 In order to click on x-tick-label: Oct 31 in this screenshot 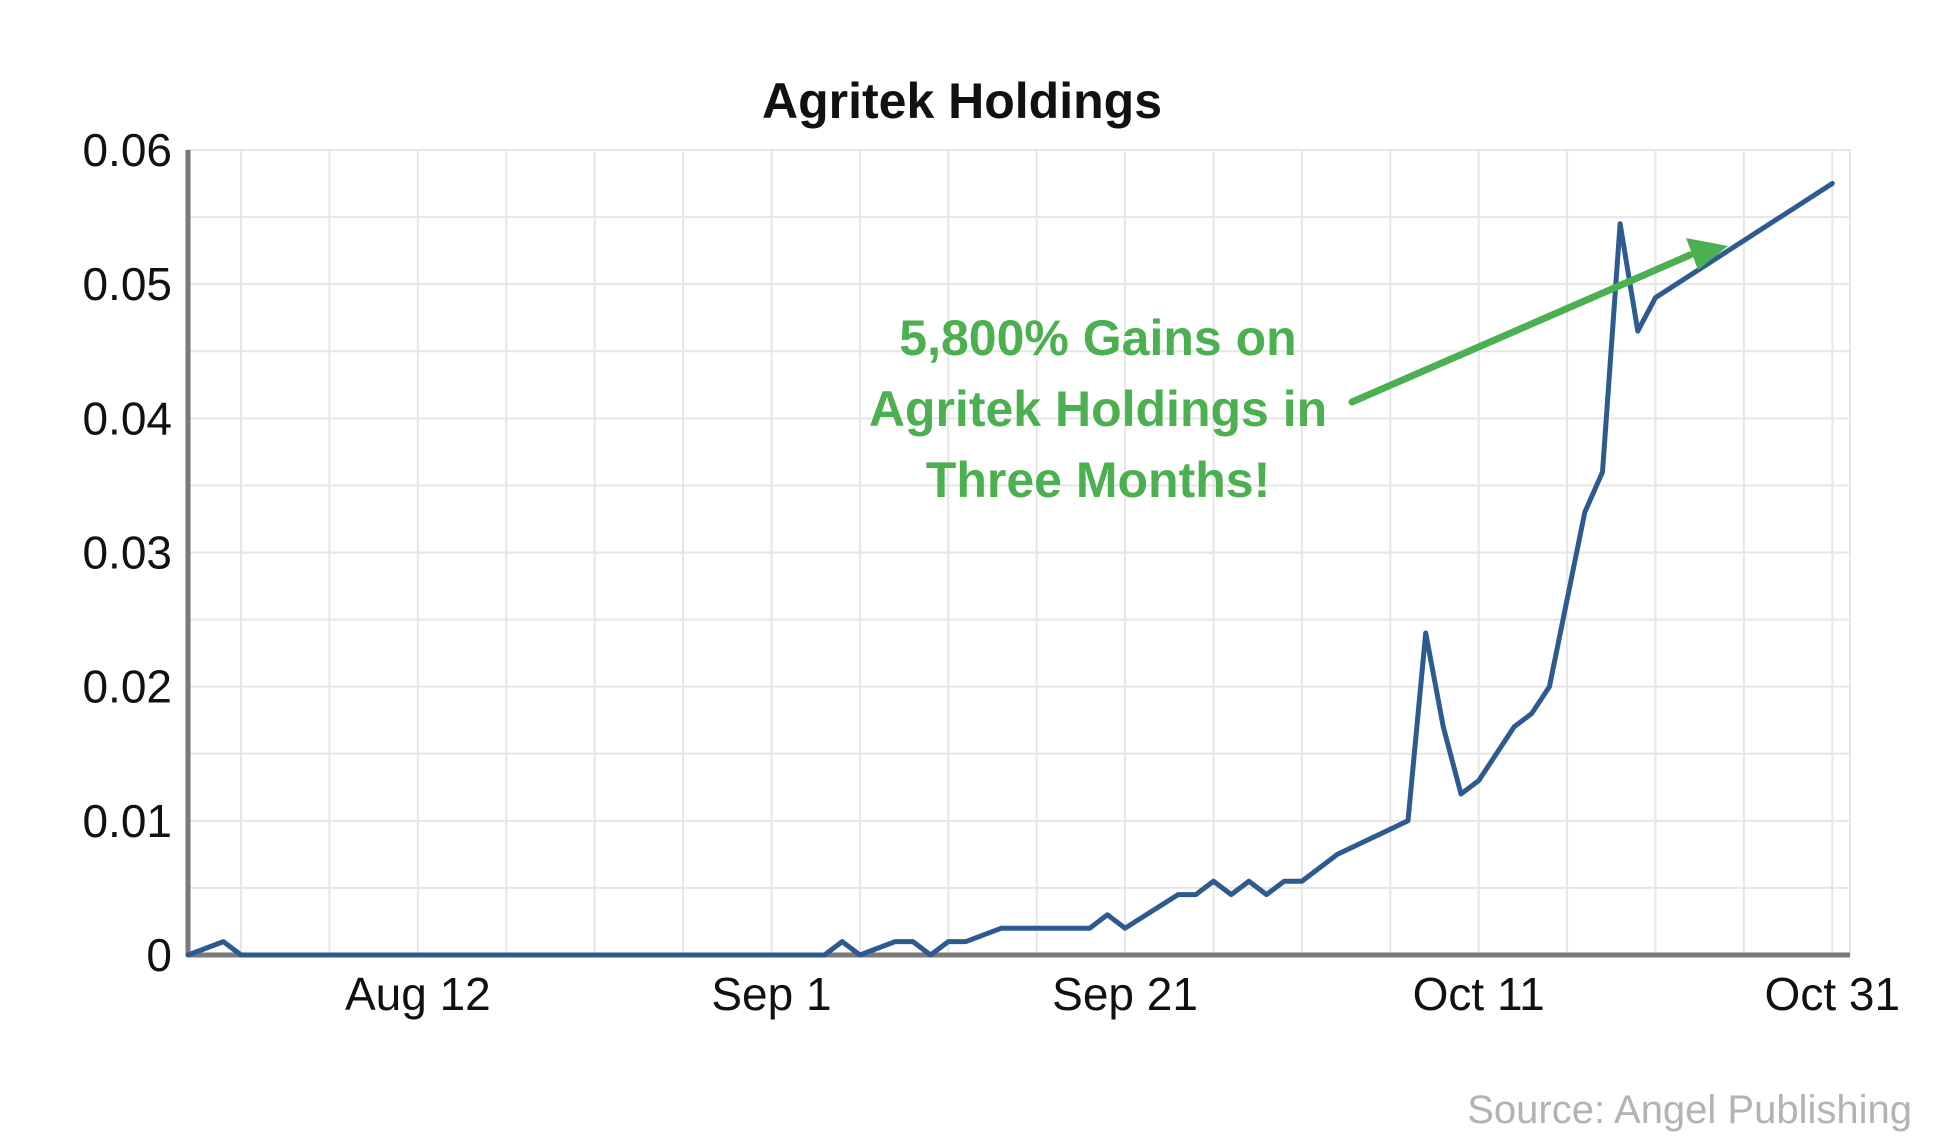, I will do `click(1833, 994)`.